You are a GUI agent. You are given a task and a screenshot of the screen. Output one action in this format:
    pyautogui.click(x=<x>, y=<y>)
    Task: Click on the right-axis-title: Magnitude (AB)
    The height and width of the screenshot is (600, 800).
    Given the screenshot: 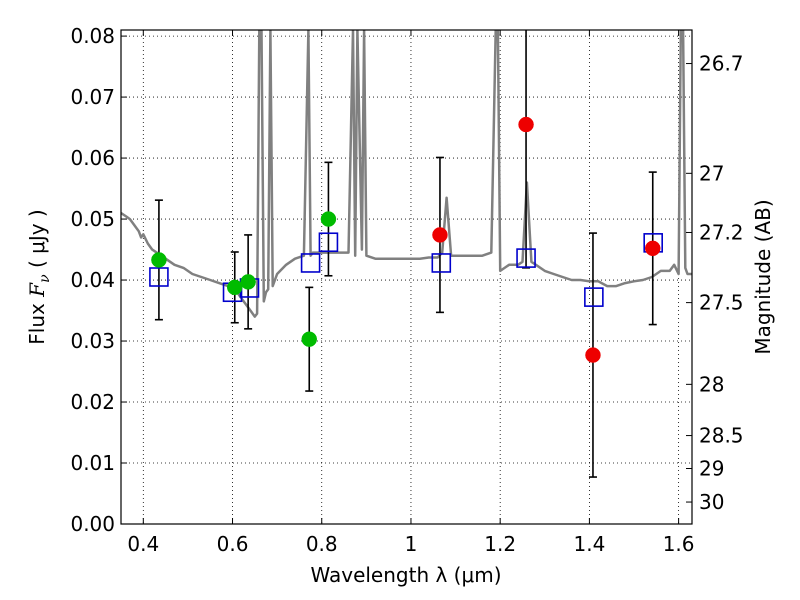 What is the action you would take?
    pyautogui.click(x=763, y=276)
    